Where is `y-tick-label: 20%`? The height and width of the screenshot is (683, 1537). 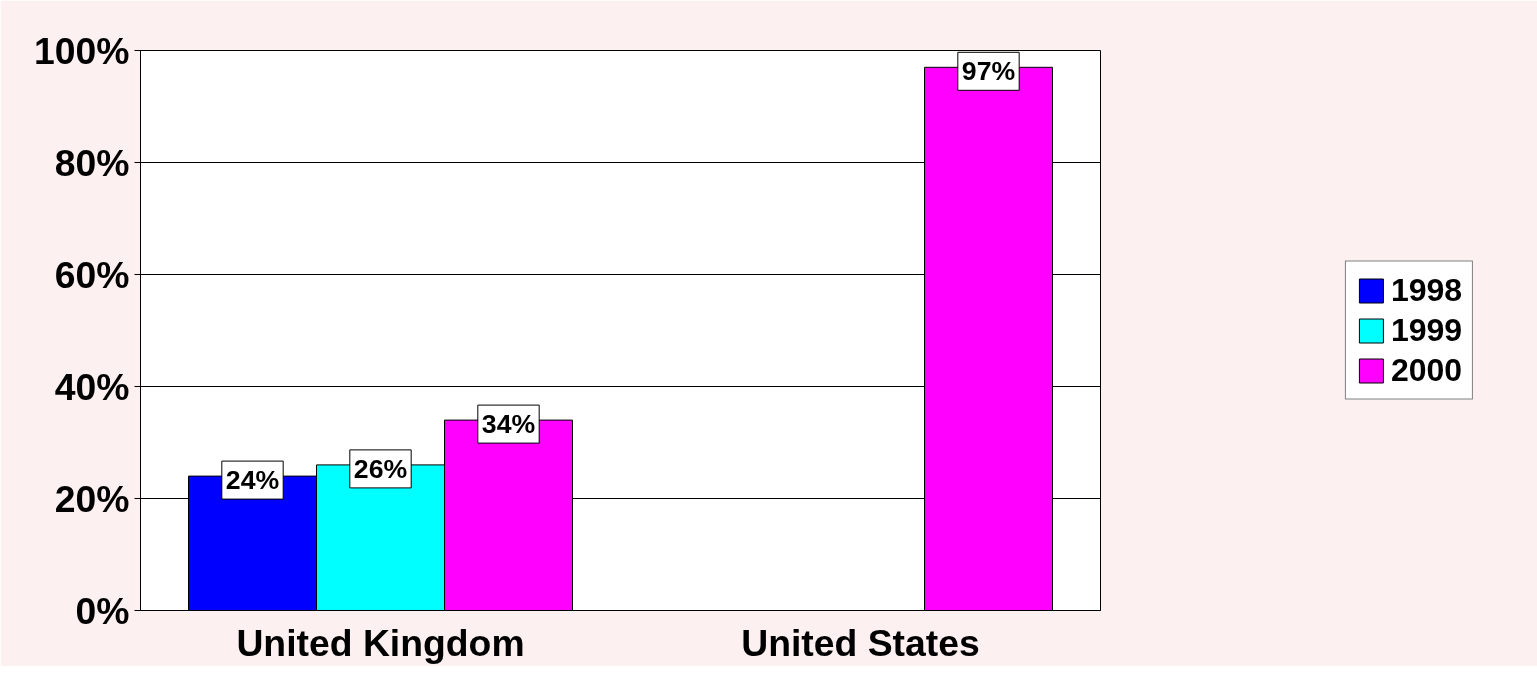
y-tick-label: 20% is located at coordinates (92, 498).